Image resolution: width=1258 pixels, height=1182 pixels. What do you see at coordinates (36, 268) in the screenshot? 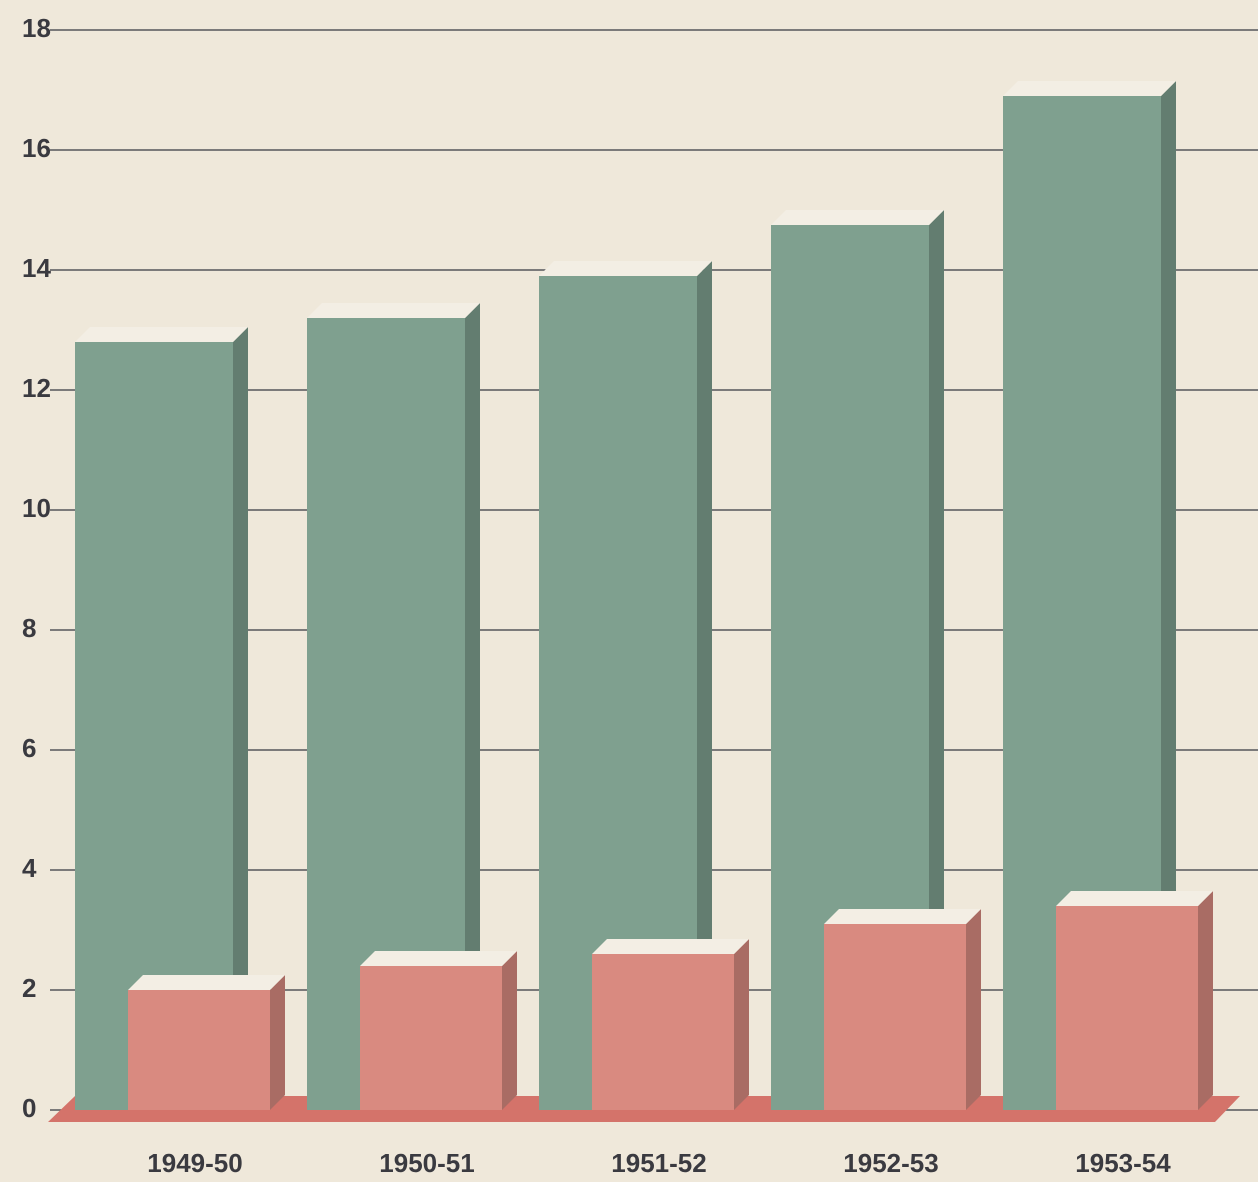
I see `y-tick-label: 14` at bounding box center [36, 268].